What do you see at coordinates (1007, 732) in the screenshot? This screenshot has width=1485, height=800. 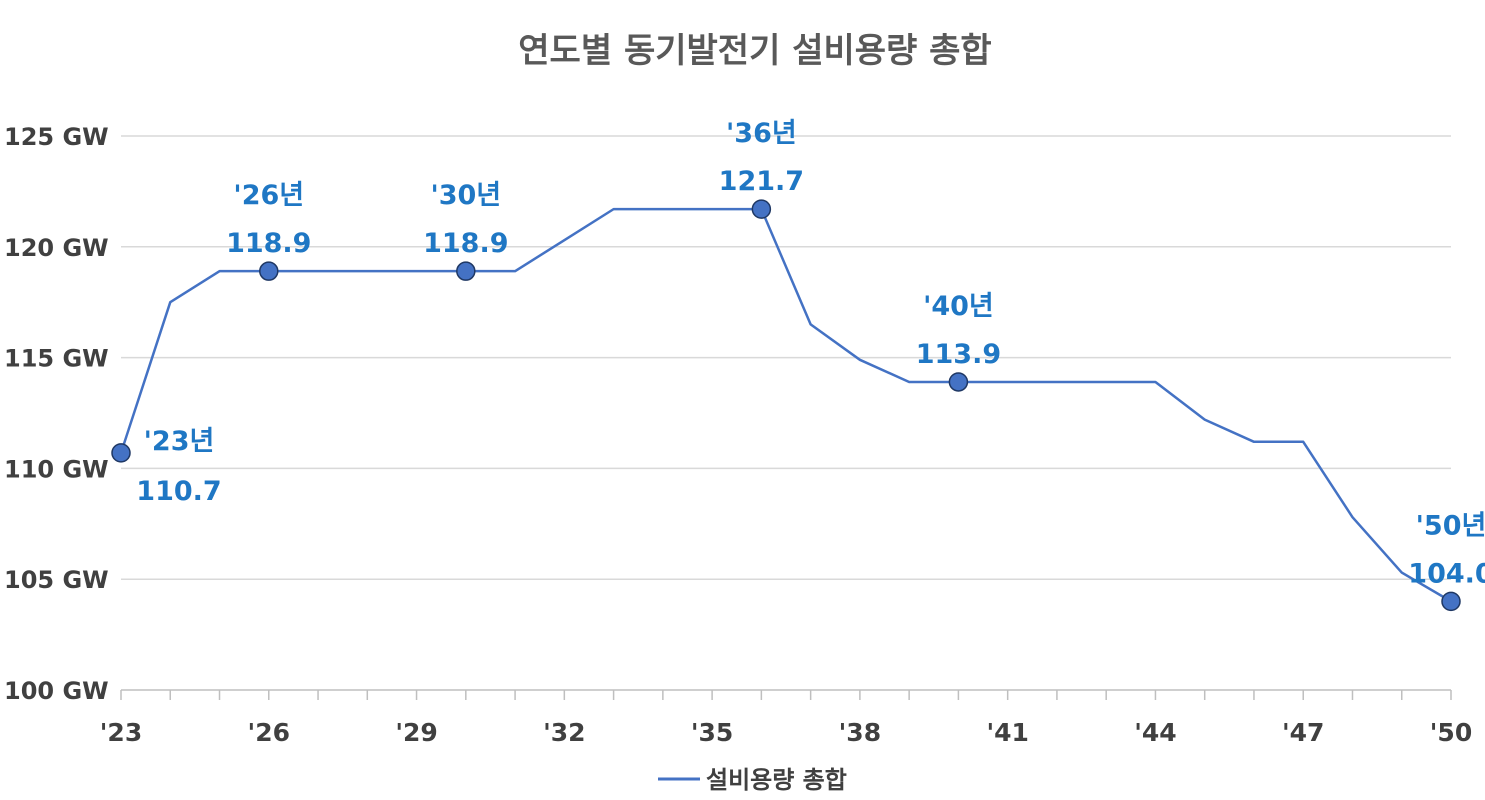 I see `x-tick-label: '41` at bounding box center [1007, 732].